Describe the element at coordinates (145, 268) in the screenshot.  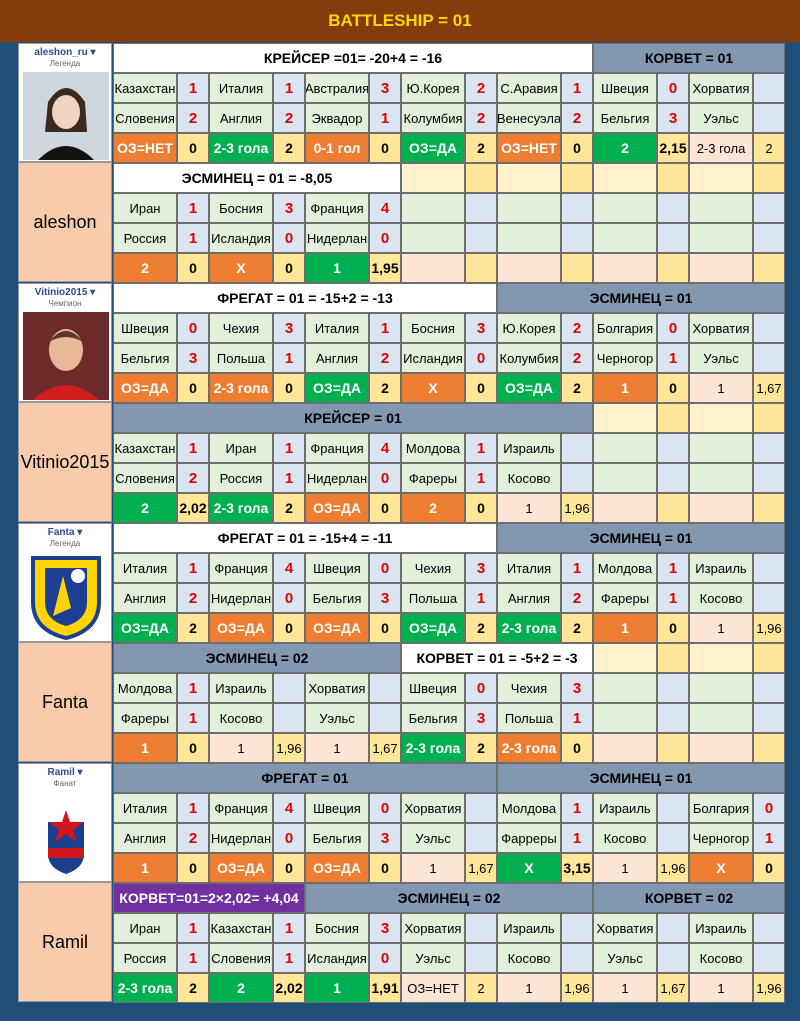
I see `bet-cell: 2` at that location.